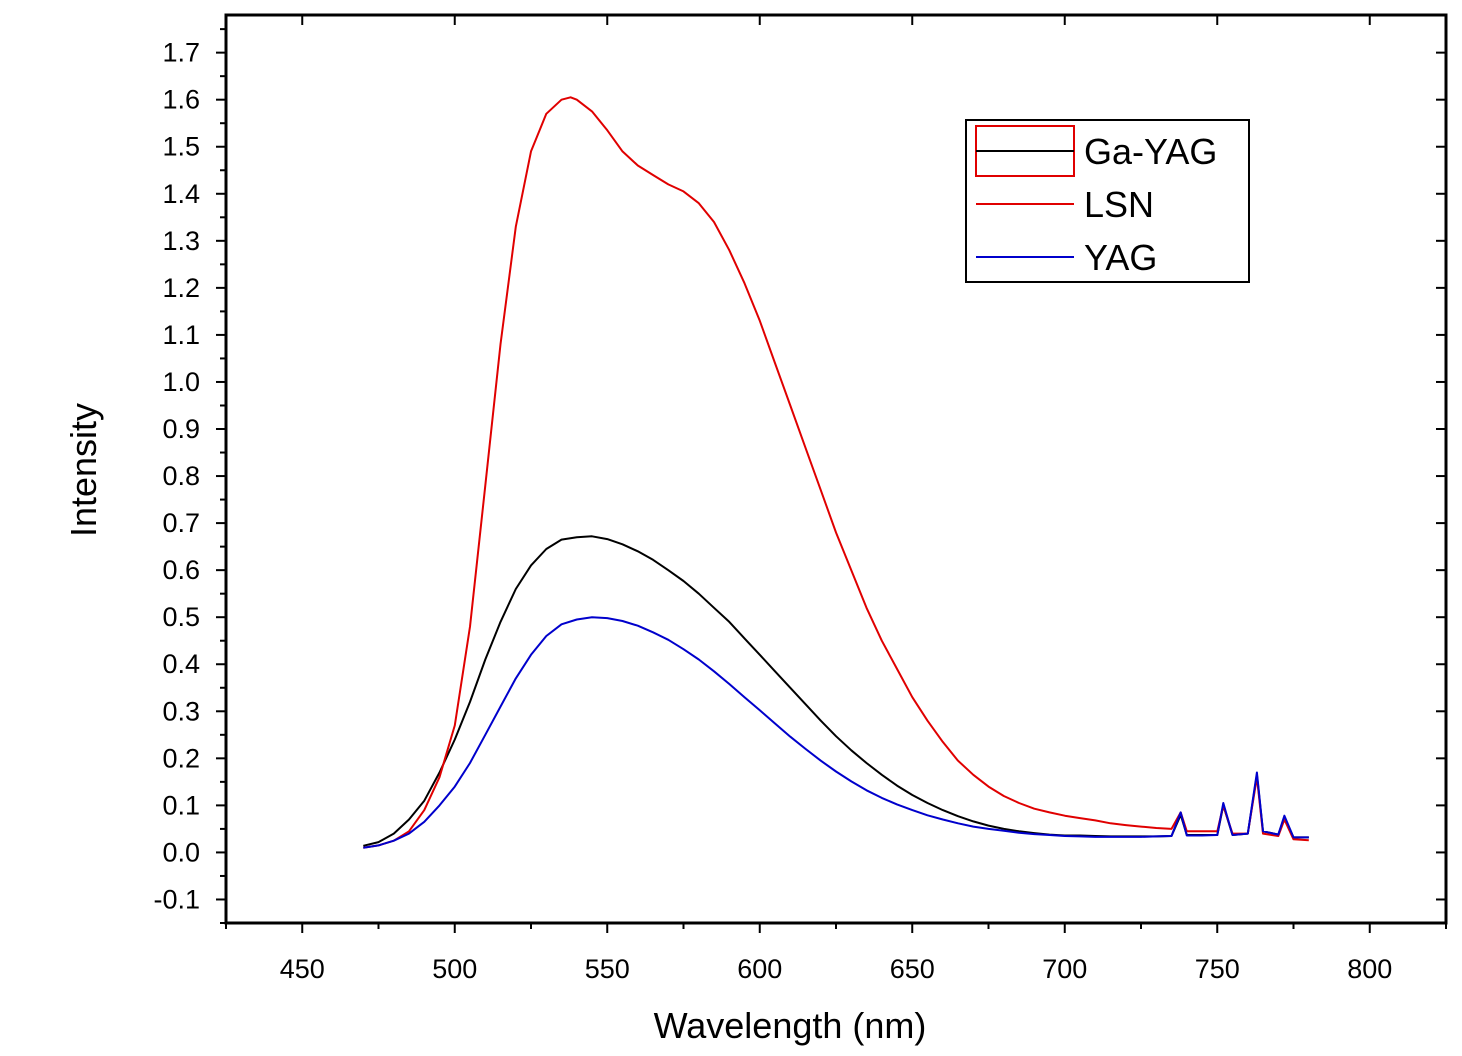 This screenshot has width=1462, height=1056. I want to click on legend-label-lsn: LSN, so click(1119, 204).